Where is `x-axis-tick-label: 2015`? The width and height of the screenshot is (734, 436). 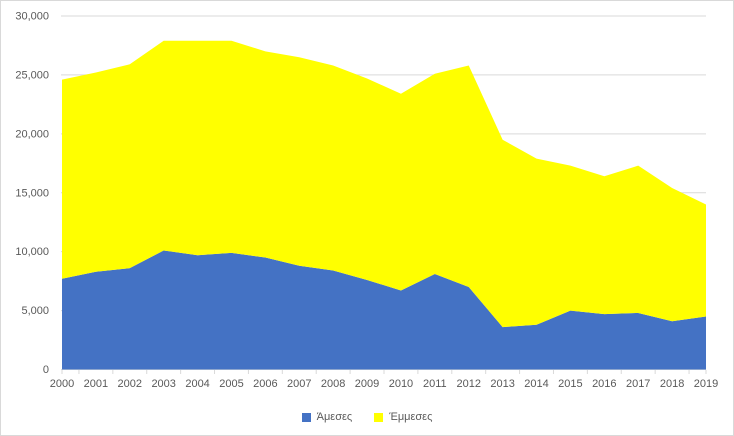 x-axis-tick-label: 2015 is located at coordinates (570, 384).